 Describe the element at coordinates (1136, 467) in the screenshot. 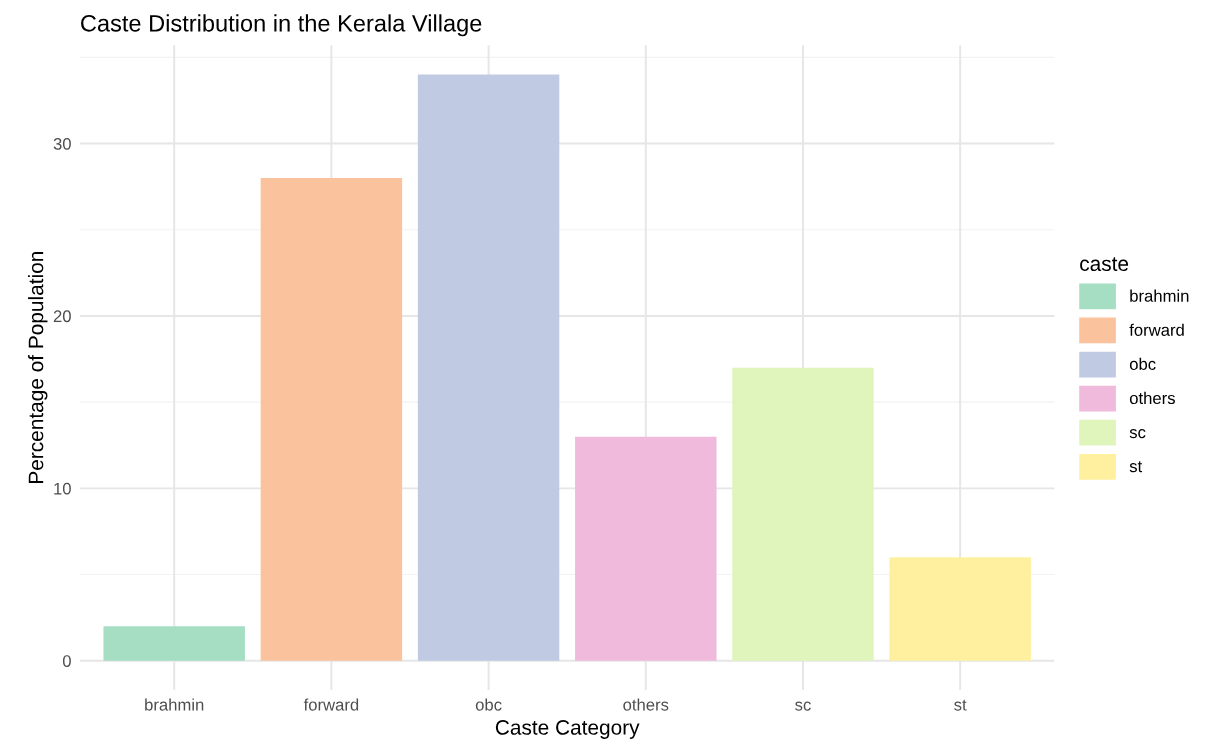

I see `legend-label: st` at that location.